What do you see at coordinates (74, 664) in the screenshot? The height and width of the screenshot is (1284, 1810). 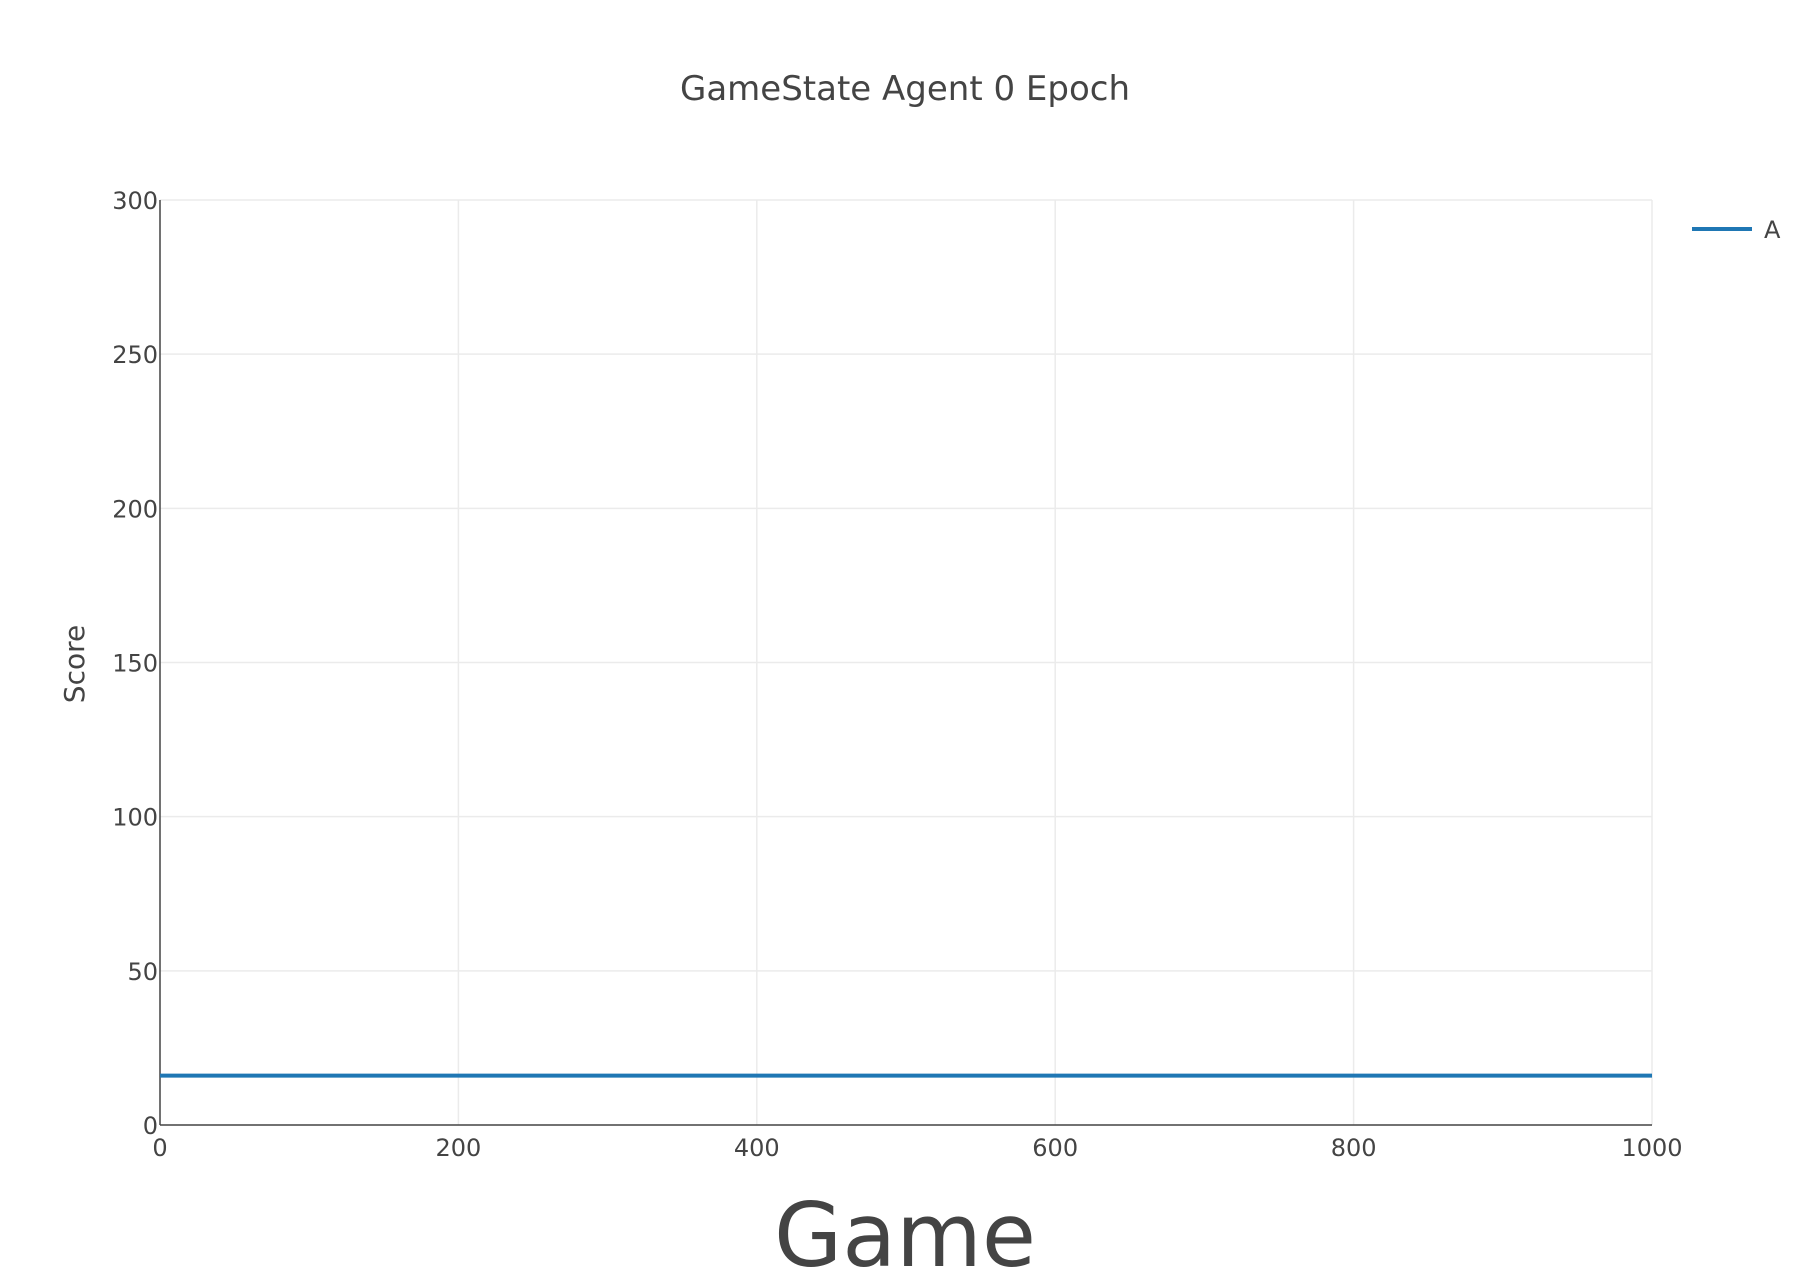 I see `y-axis-title: Score` at bounding box center [74, 664].